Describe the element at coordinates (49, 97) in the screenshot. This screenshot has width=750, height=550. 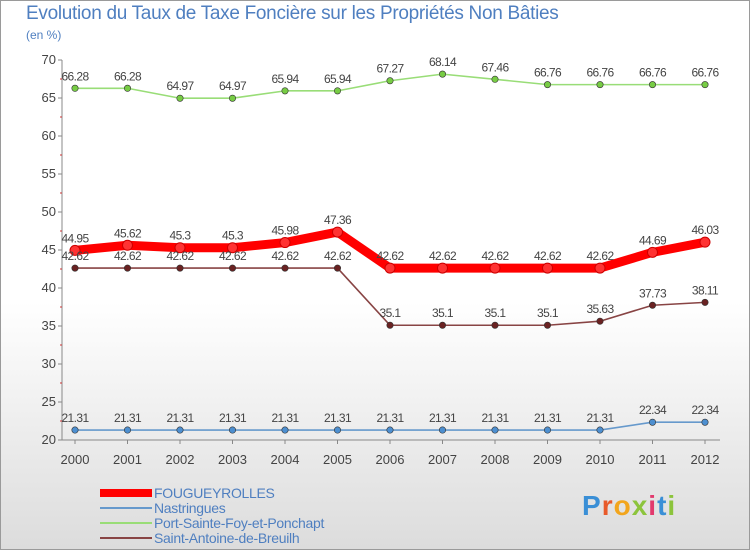
I see `y-tick-label: 65` at that location.